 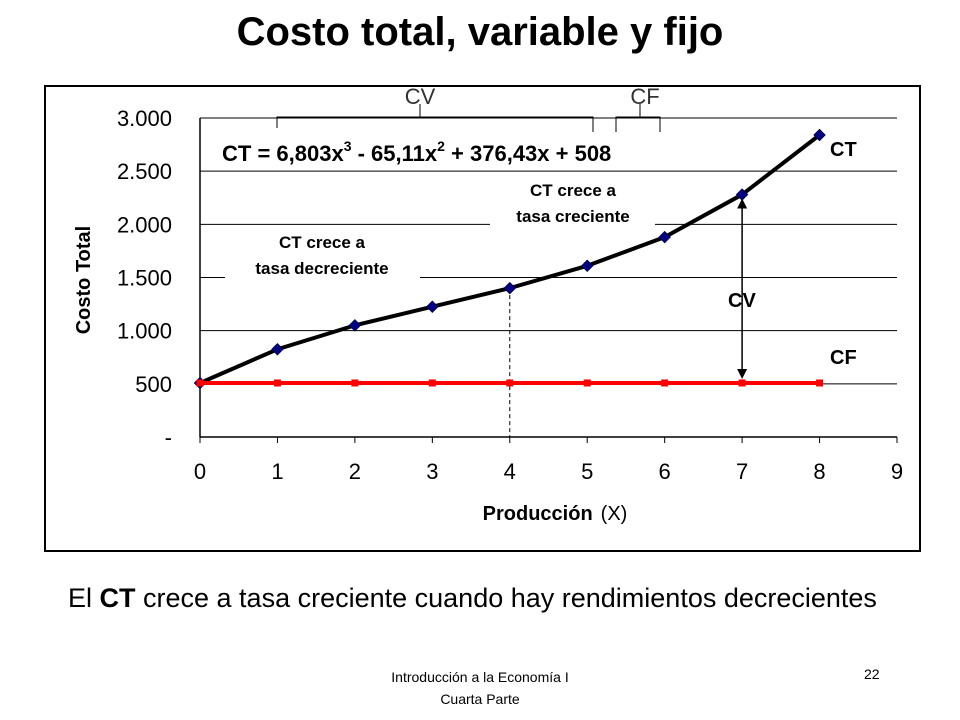 I want to click on decreasing-note-line2: tasa decreciente, so click(x=321, y=268).